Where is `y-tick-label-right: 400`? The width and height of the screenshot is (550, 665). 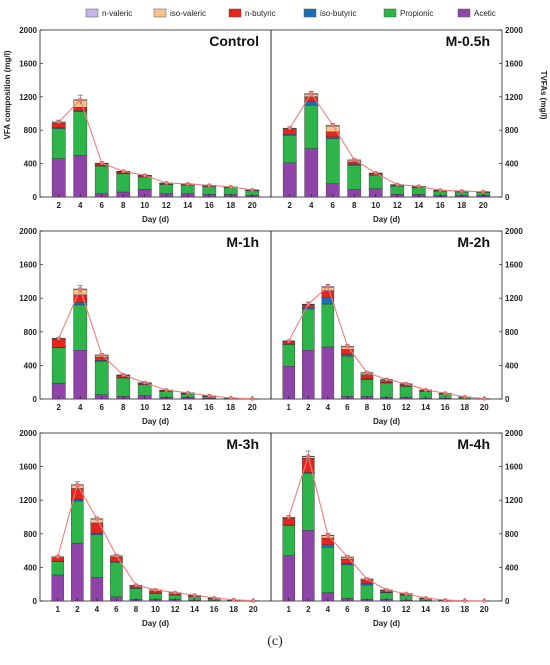 y-tick-label-right: 400 is located at coordinates (512, 567).